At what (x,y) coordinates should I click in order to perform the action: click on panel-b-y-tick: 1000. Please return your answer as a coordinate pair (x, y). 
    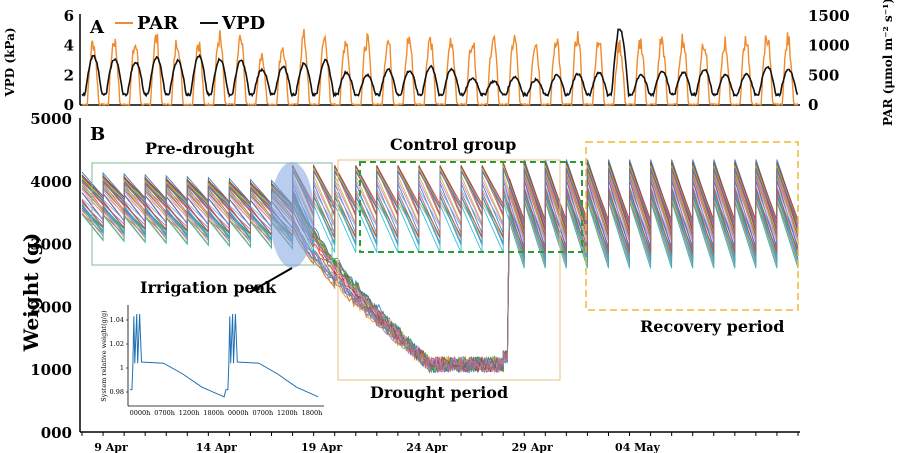
    Looking at the image, I should click on (51, 370).